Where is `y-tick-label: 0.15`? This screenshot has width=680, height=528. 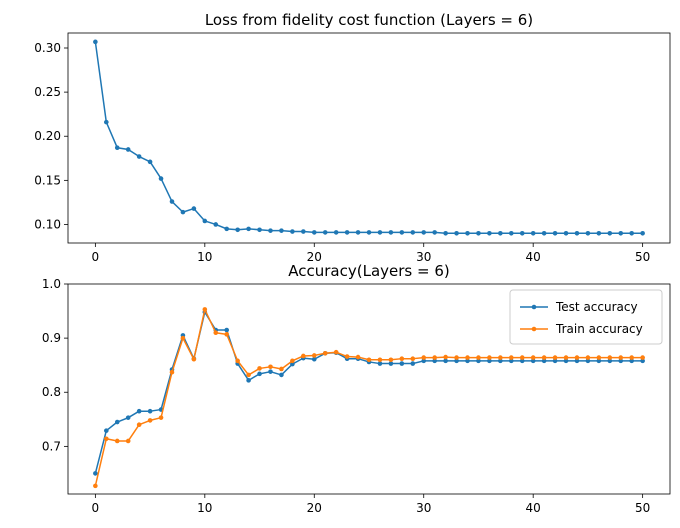 y-tick-label: 0.15 is located at coordinates (47, 180).